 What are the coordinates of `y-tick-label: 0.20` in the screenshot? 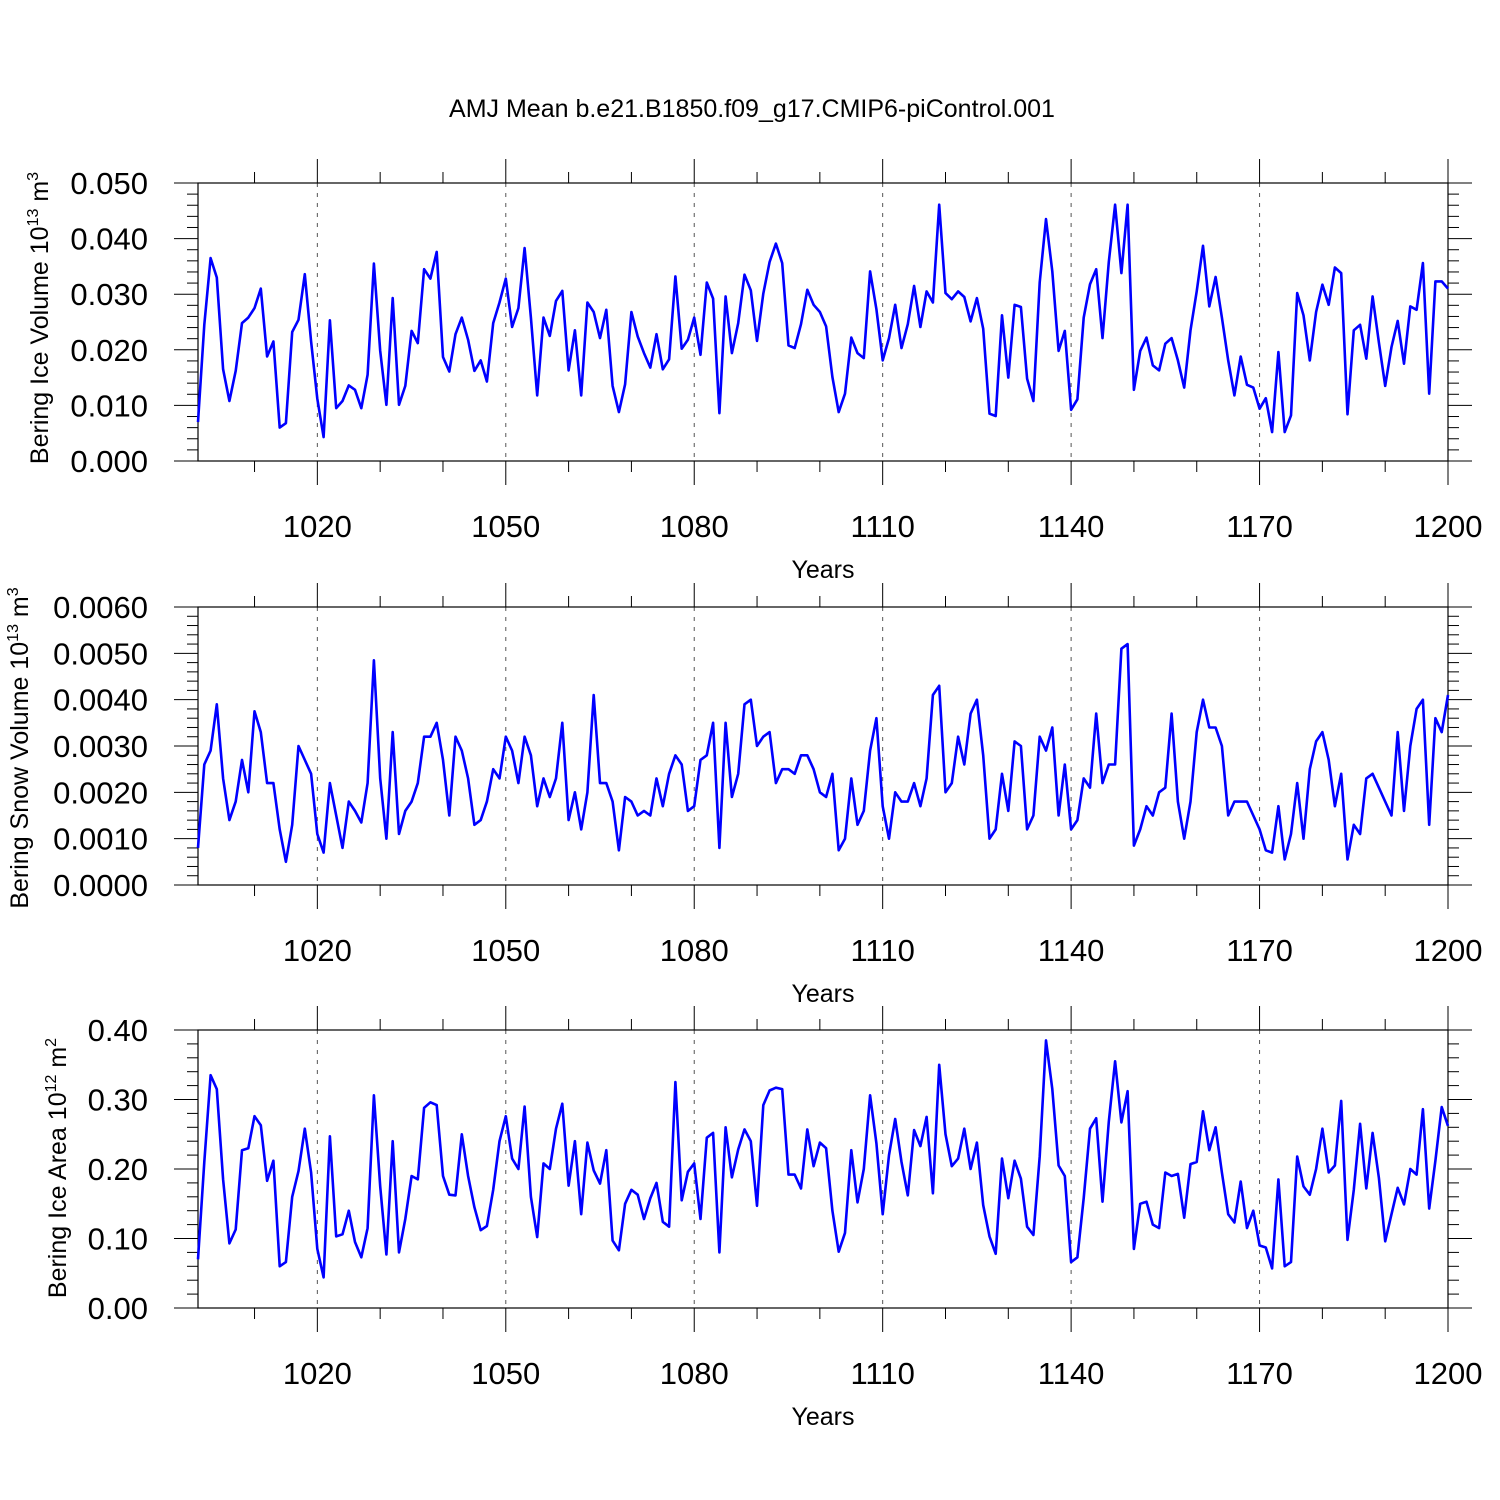 It's located at (118, 1169).